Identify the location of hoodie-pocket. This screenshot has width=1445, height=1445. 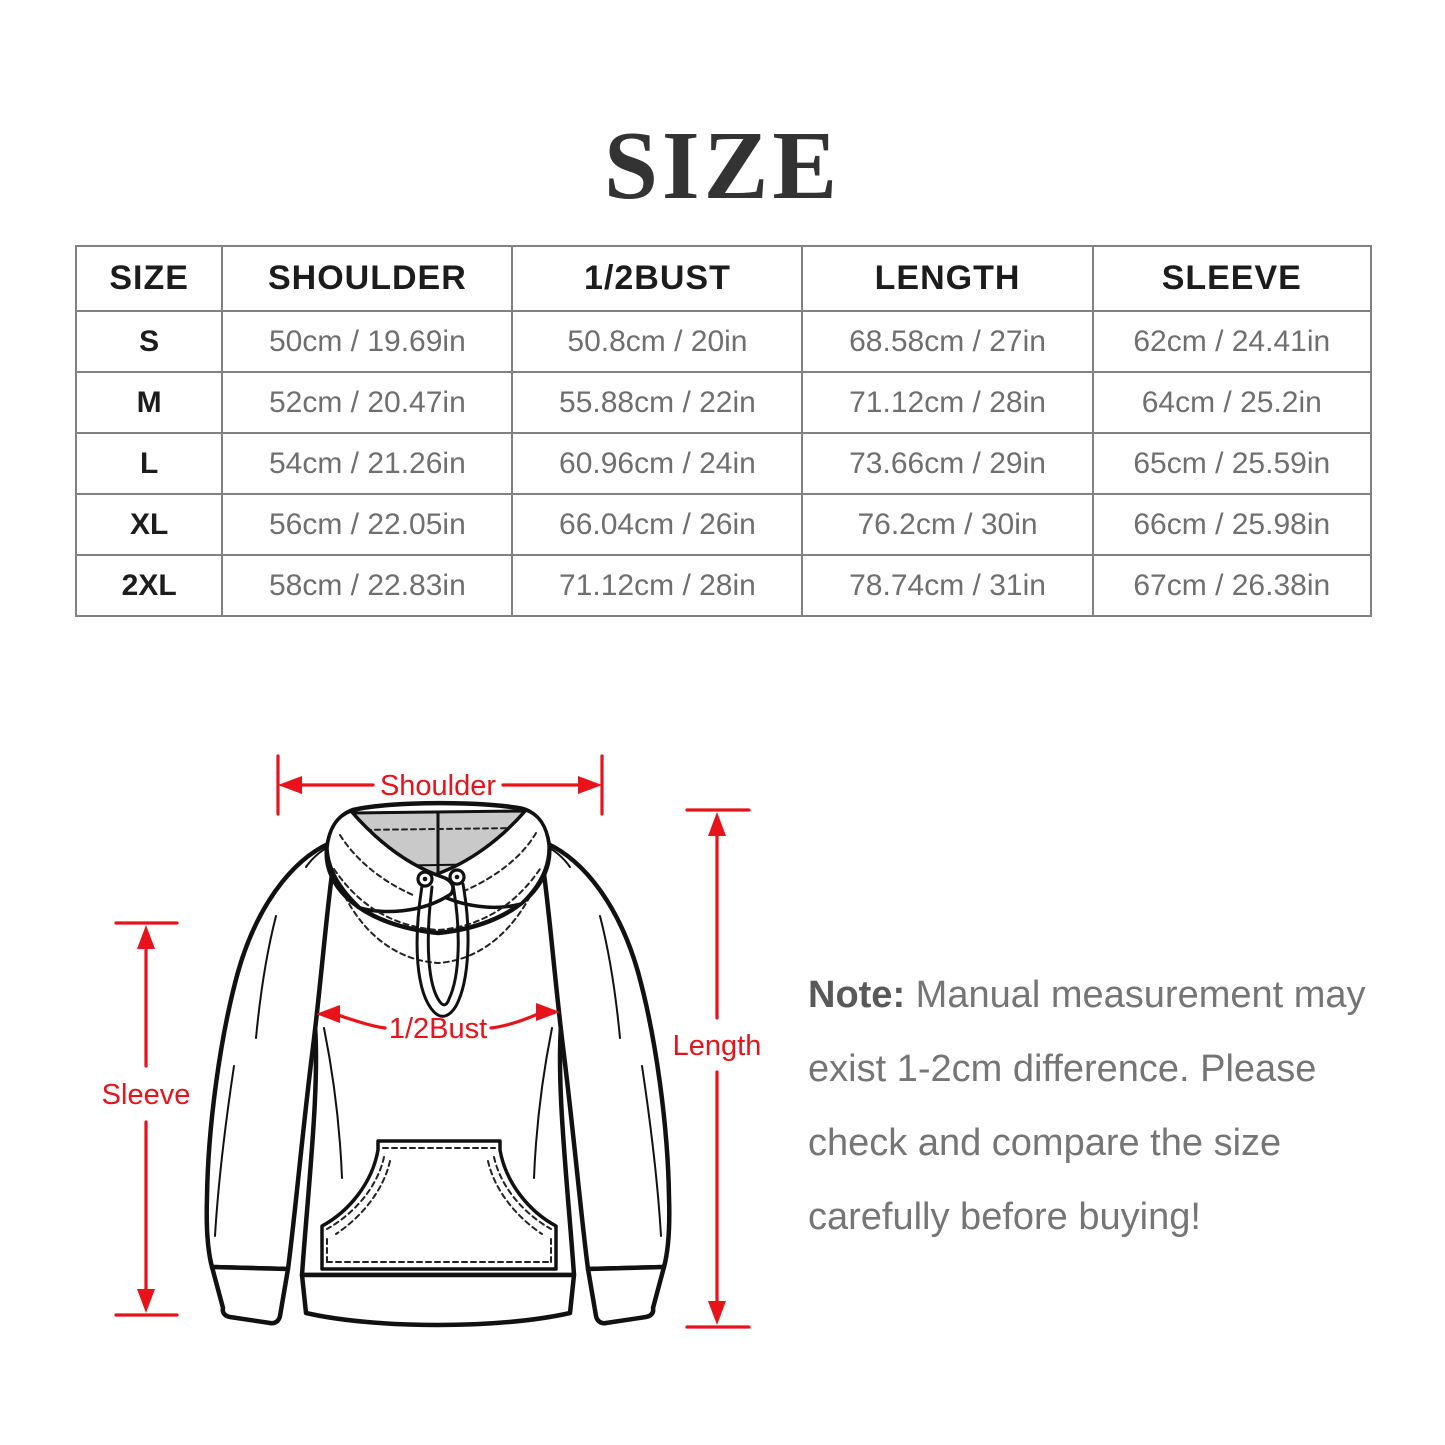
(439, 1205).